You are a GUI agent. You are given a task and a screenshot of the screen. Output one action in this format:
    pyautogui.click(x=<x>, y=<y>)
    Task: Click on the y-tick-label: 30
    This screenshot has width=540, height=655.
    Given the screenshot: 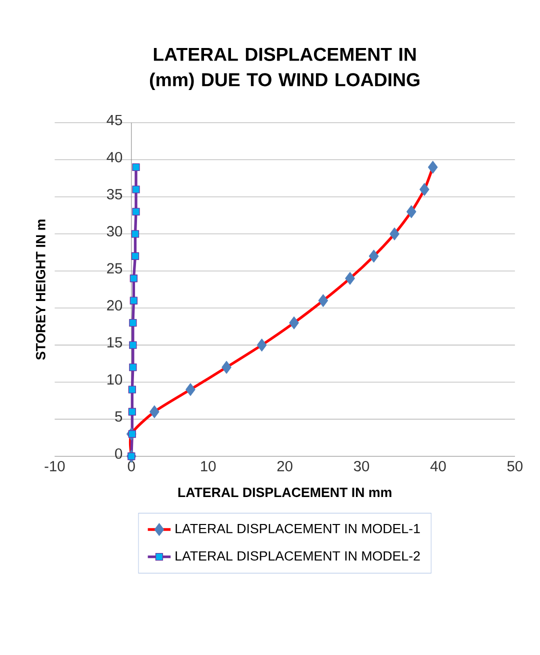 What is the action you would take?
    pyautogui.click(x=114, y=231)
    